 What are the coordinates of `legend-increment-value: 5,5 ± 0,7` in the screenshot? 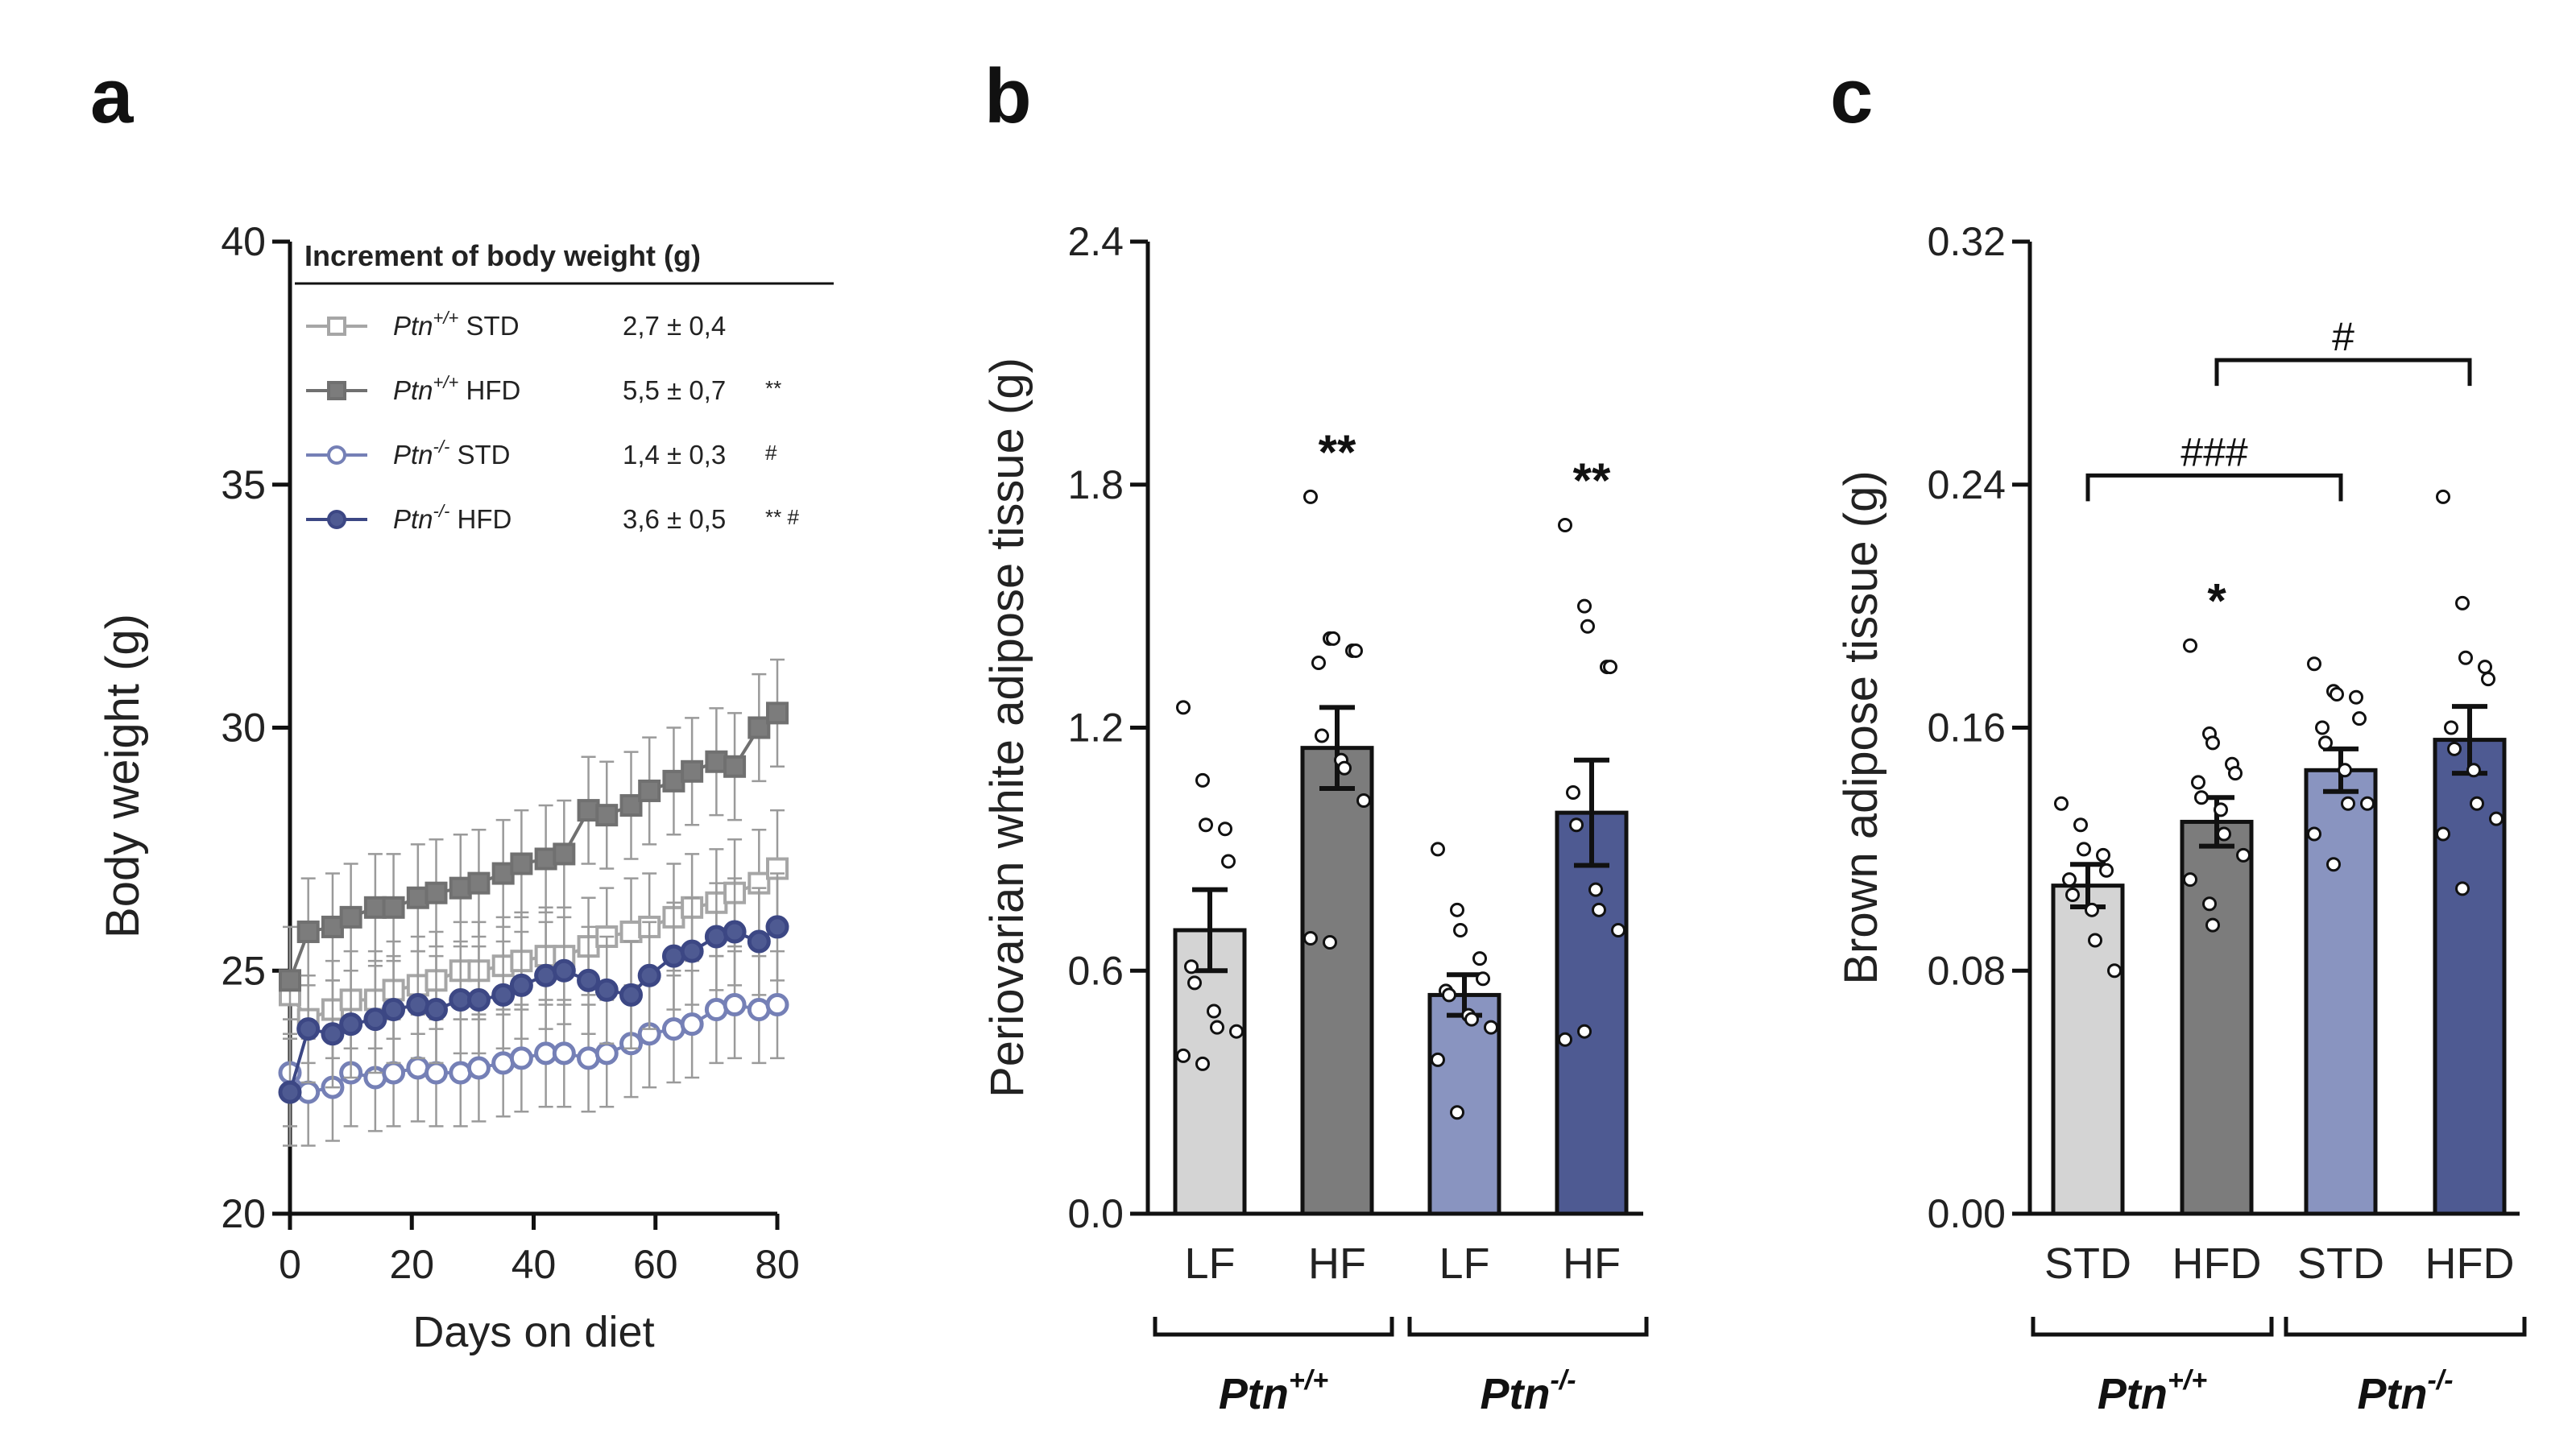 It's located at (674, 390).